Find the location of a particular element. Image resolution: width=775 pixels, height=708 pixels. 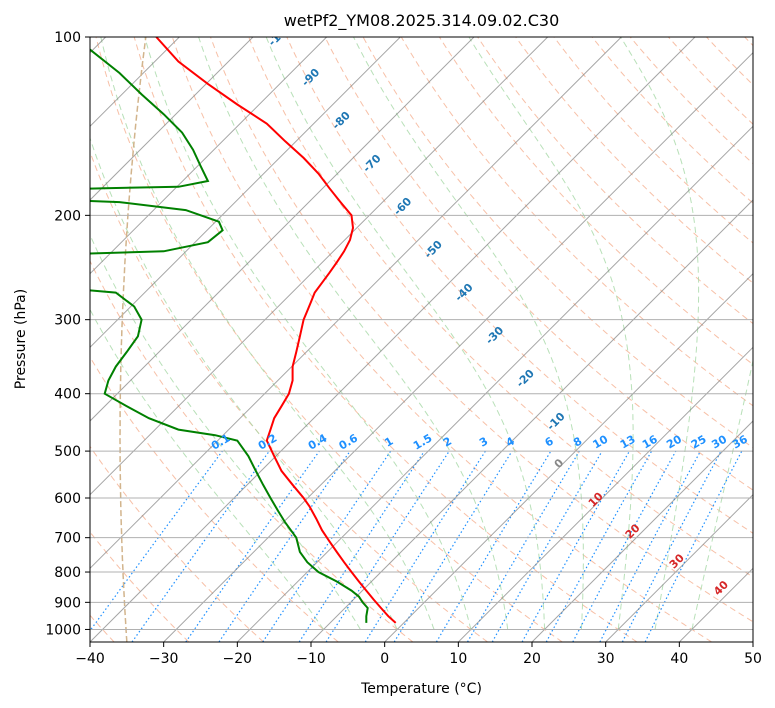

x-tick-label: 40 is located at coordinates (679, 659).